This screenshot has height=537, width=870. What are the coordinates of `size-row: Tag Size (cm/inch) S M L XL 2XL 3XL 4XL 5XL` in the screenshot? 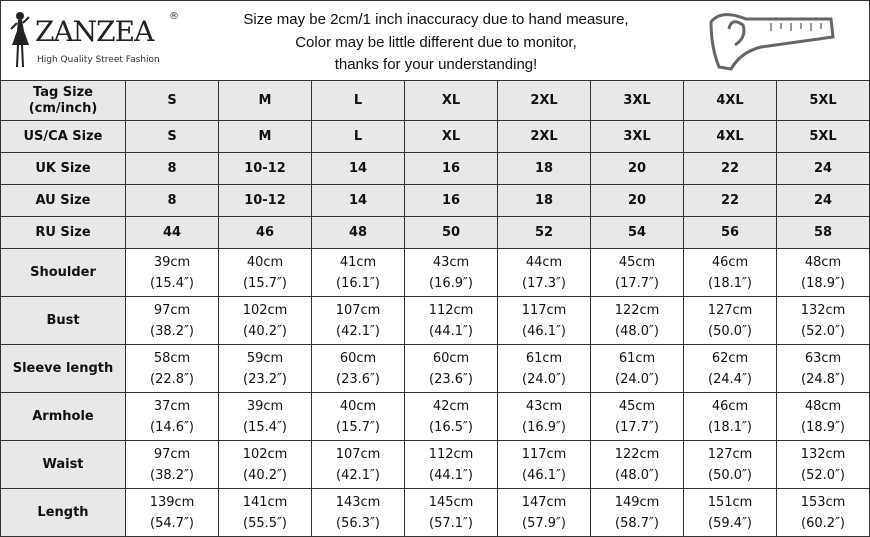 It's located at (435, 100).